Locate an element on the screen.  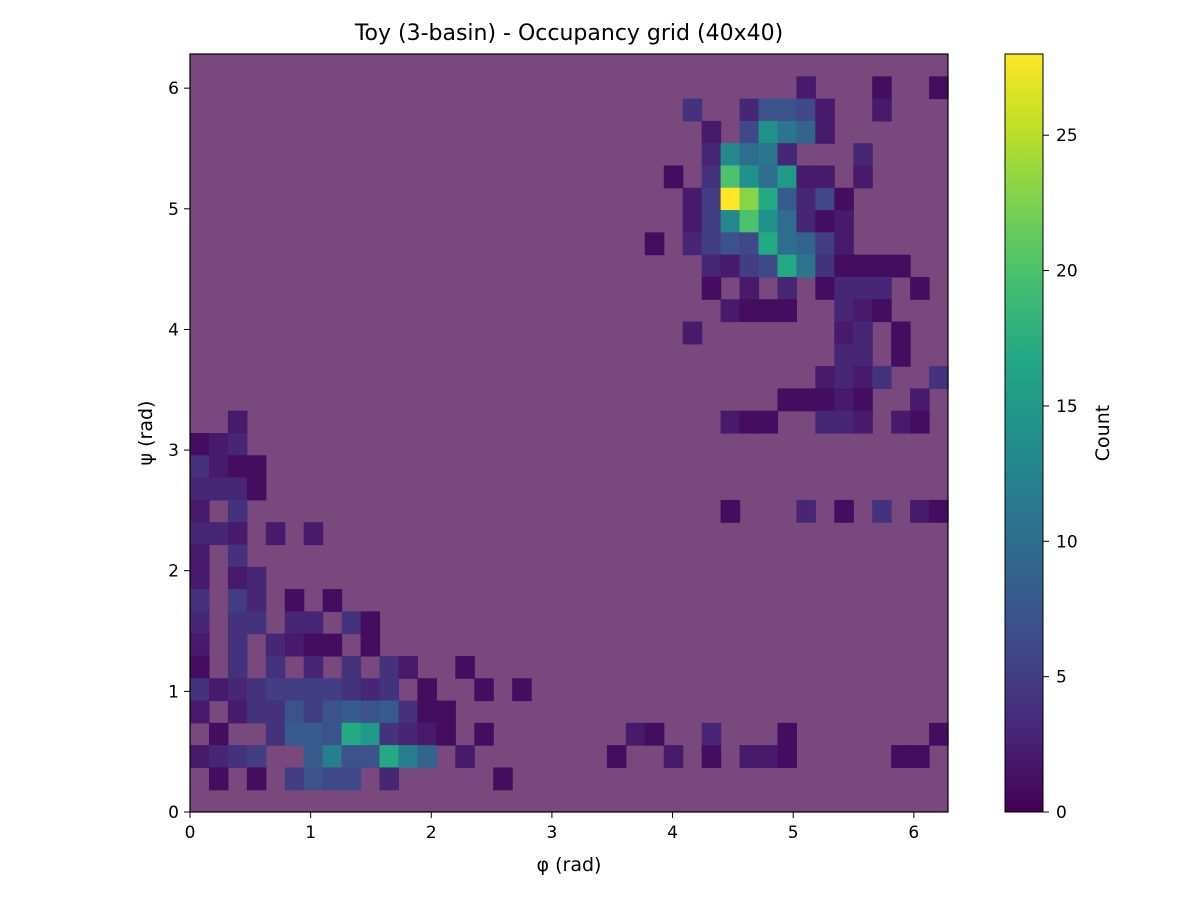
y-tick-label: 4 is located at coordinates (173, 330).